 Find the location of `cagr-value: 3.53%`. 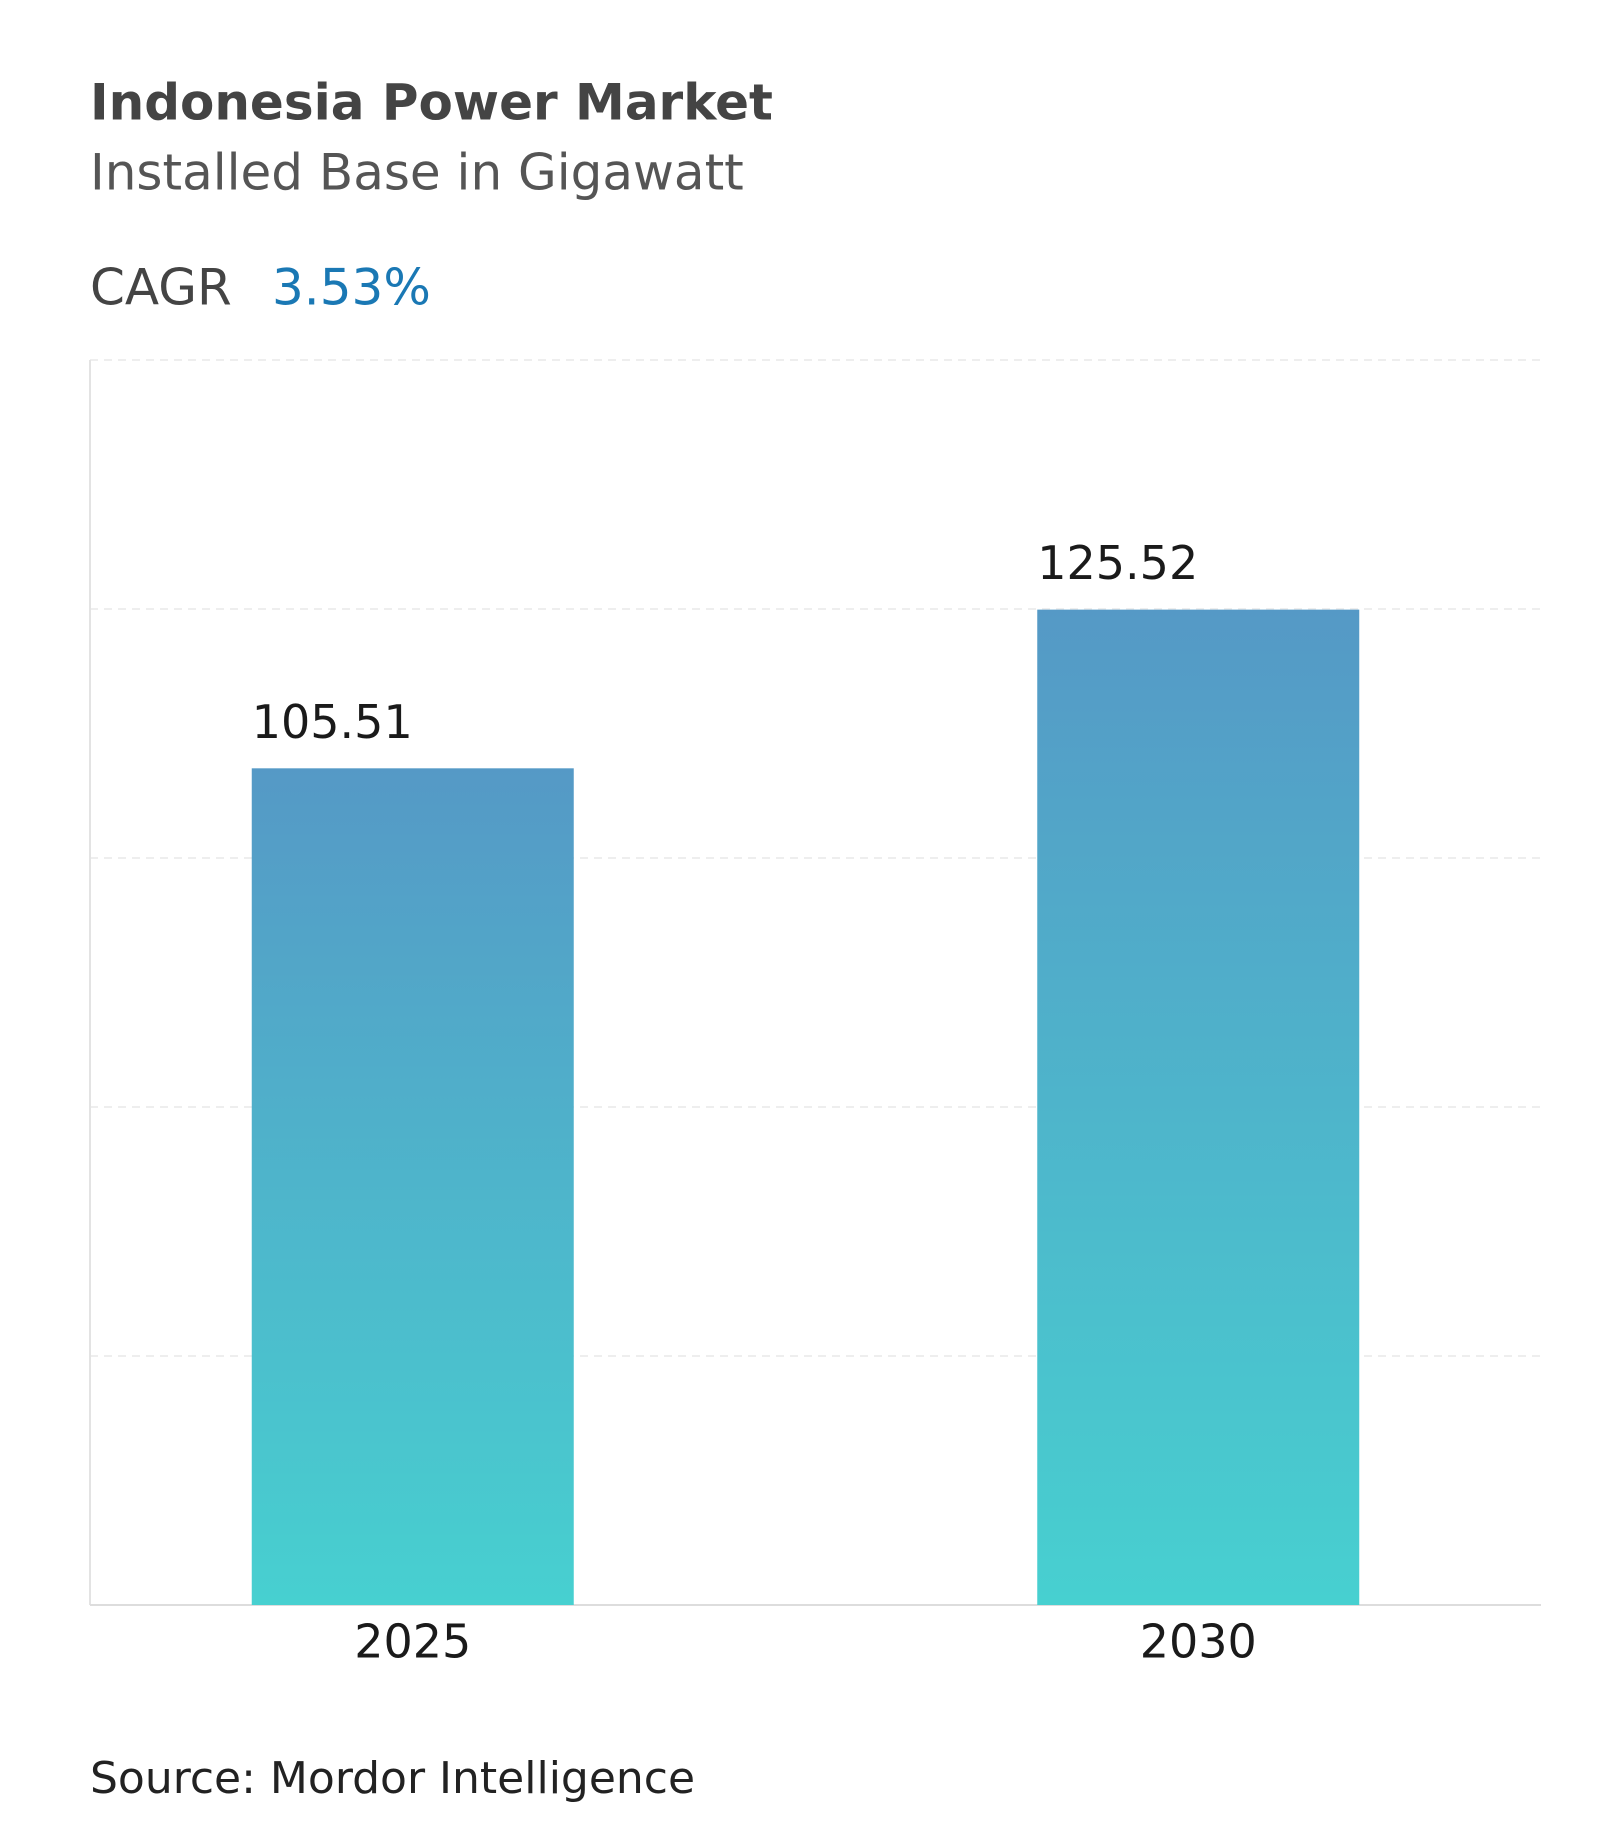

cagr-value: 3.53% is located at coordinates (351, 288).